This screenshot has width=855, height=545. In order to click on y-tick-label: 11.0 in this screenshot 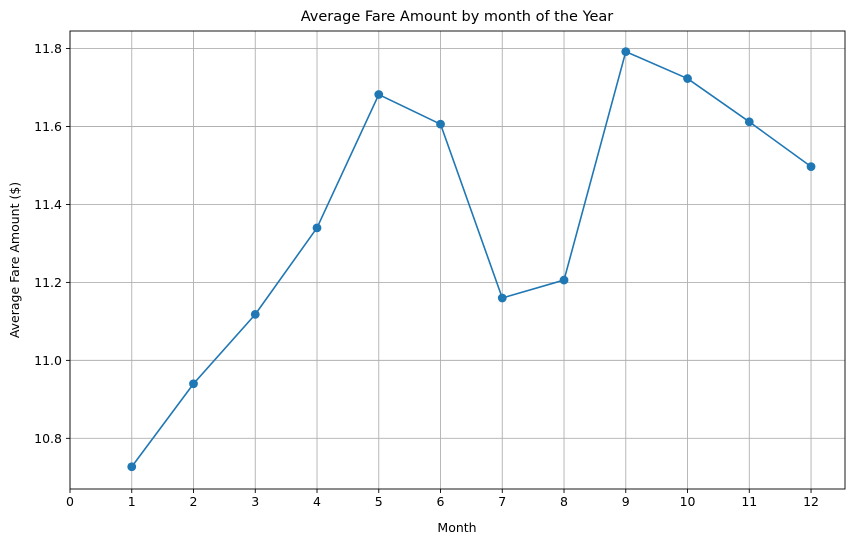, I will do `click(48, 360)`.